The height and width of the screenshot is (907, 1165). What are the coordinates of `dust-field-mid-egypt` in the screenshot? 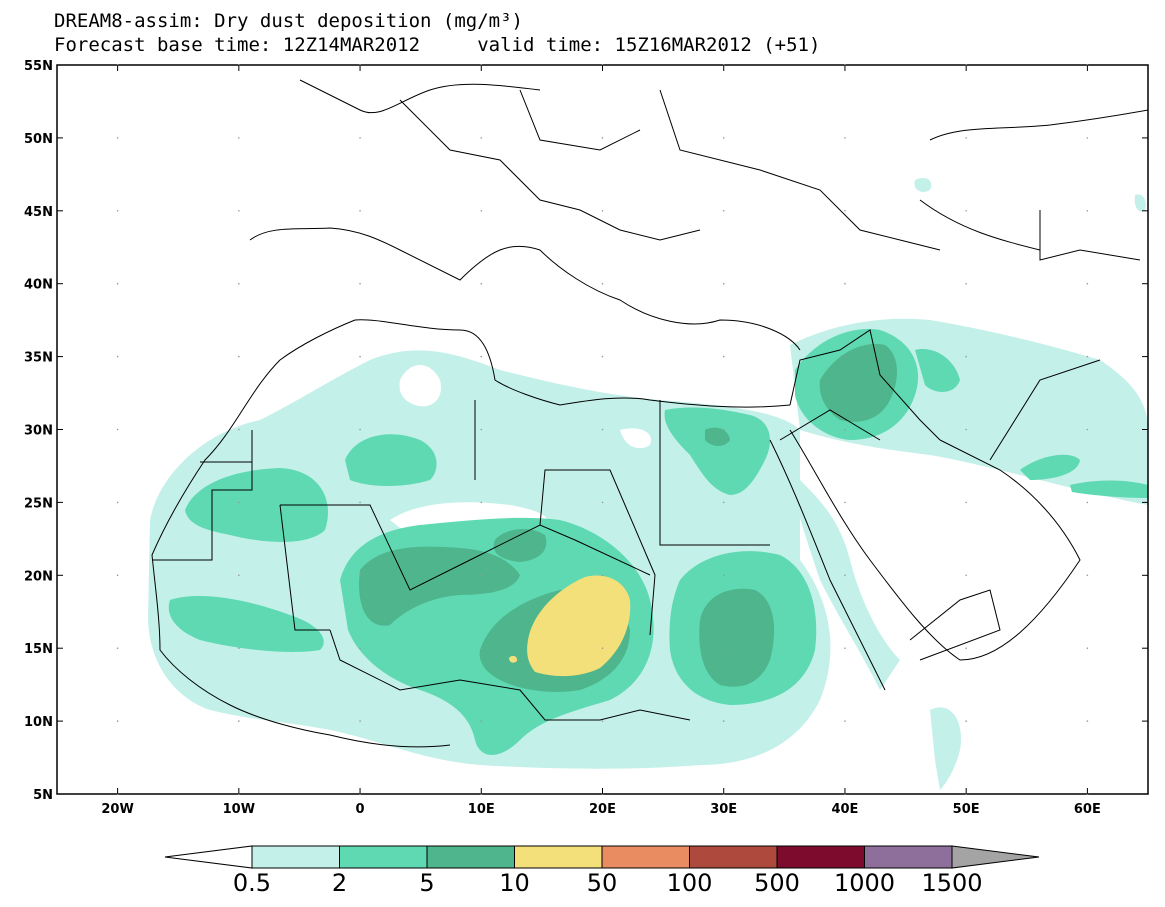 It's located at (717, 451).